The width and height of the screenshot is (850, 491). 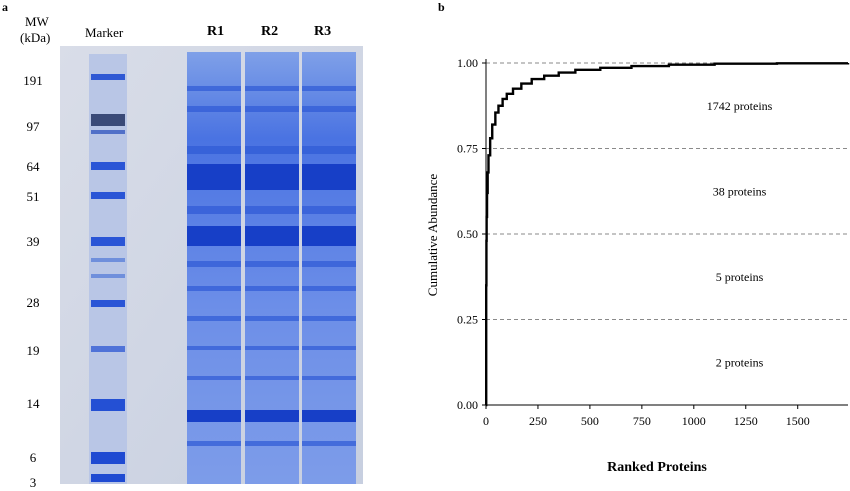 What do you see at coordinates (694, 421) in the screenshot?
I see `x-tick-label-4: 1000` at bounding box center [694, 421].